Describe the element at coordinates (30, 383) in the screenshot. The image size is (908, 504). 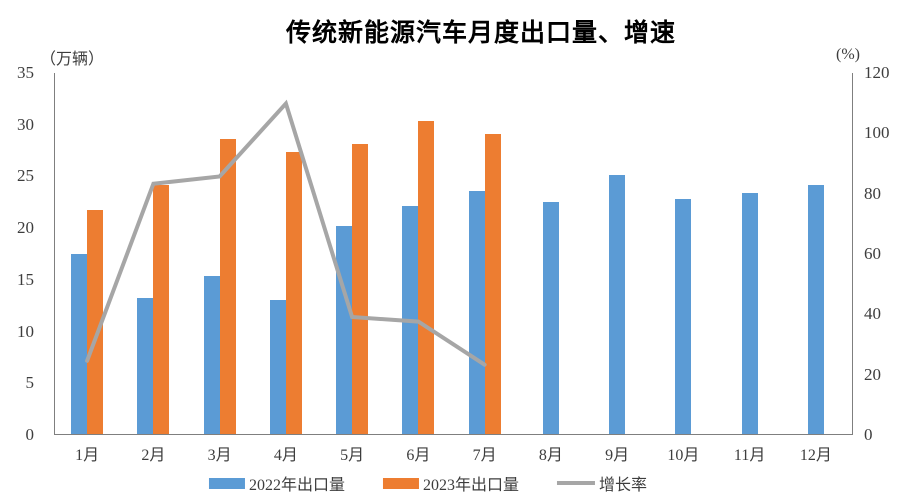
I see `left-axis-tick-5: 5` at that location.